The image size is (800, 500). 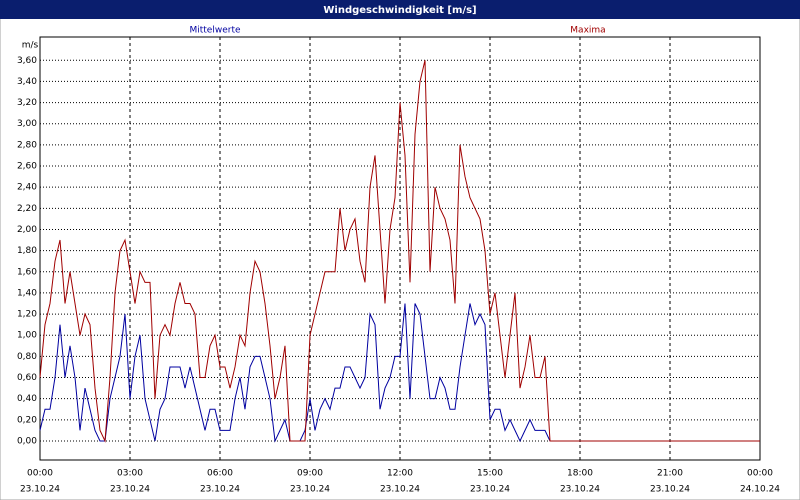 What do you see at coordinates (490, 474) in the screenshot?
I see `x-tick-label: 15:00` at bounding box center [490, 474].